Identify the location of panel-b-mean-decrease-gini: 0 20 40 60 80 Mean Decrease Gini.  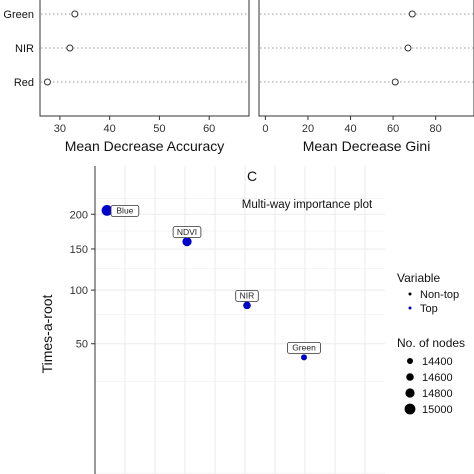
(366, 77).